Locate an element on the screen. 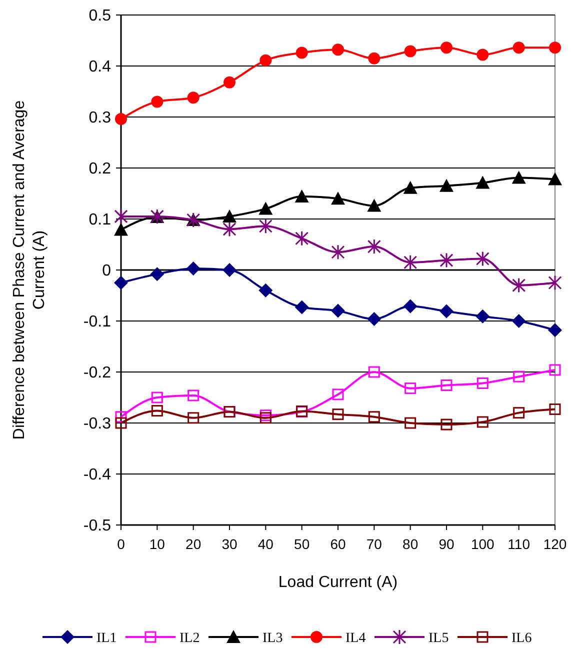  y-tick-label: 0.1 is located at coordinates (100, 220).